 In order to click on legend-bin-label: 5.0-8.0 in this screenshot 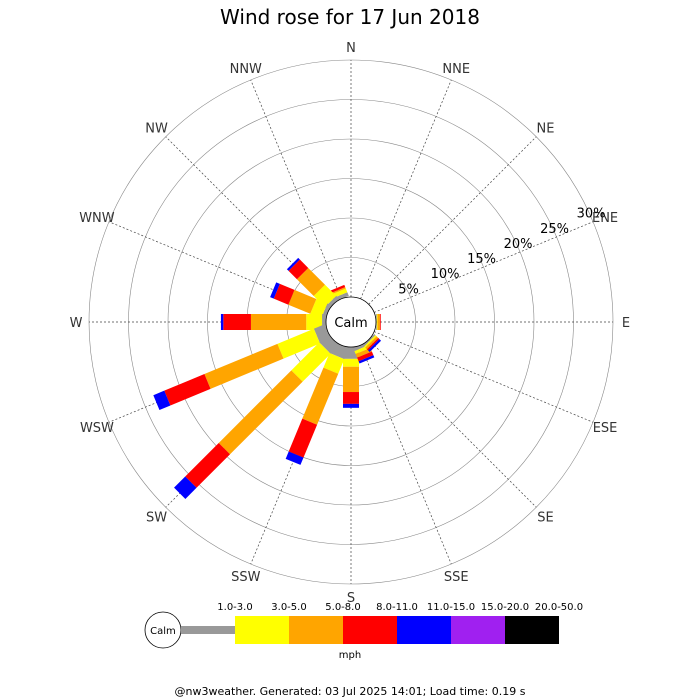, I will do `click(342, 607)`.